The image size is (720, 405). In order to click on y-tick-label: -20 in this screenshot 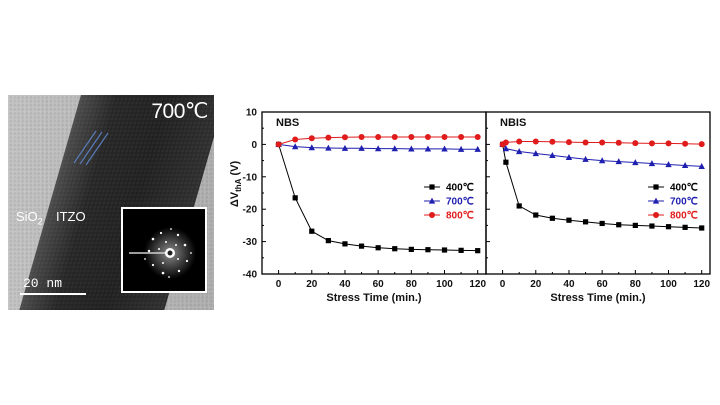, I will do `click(250, 210)`.